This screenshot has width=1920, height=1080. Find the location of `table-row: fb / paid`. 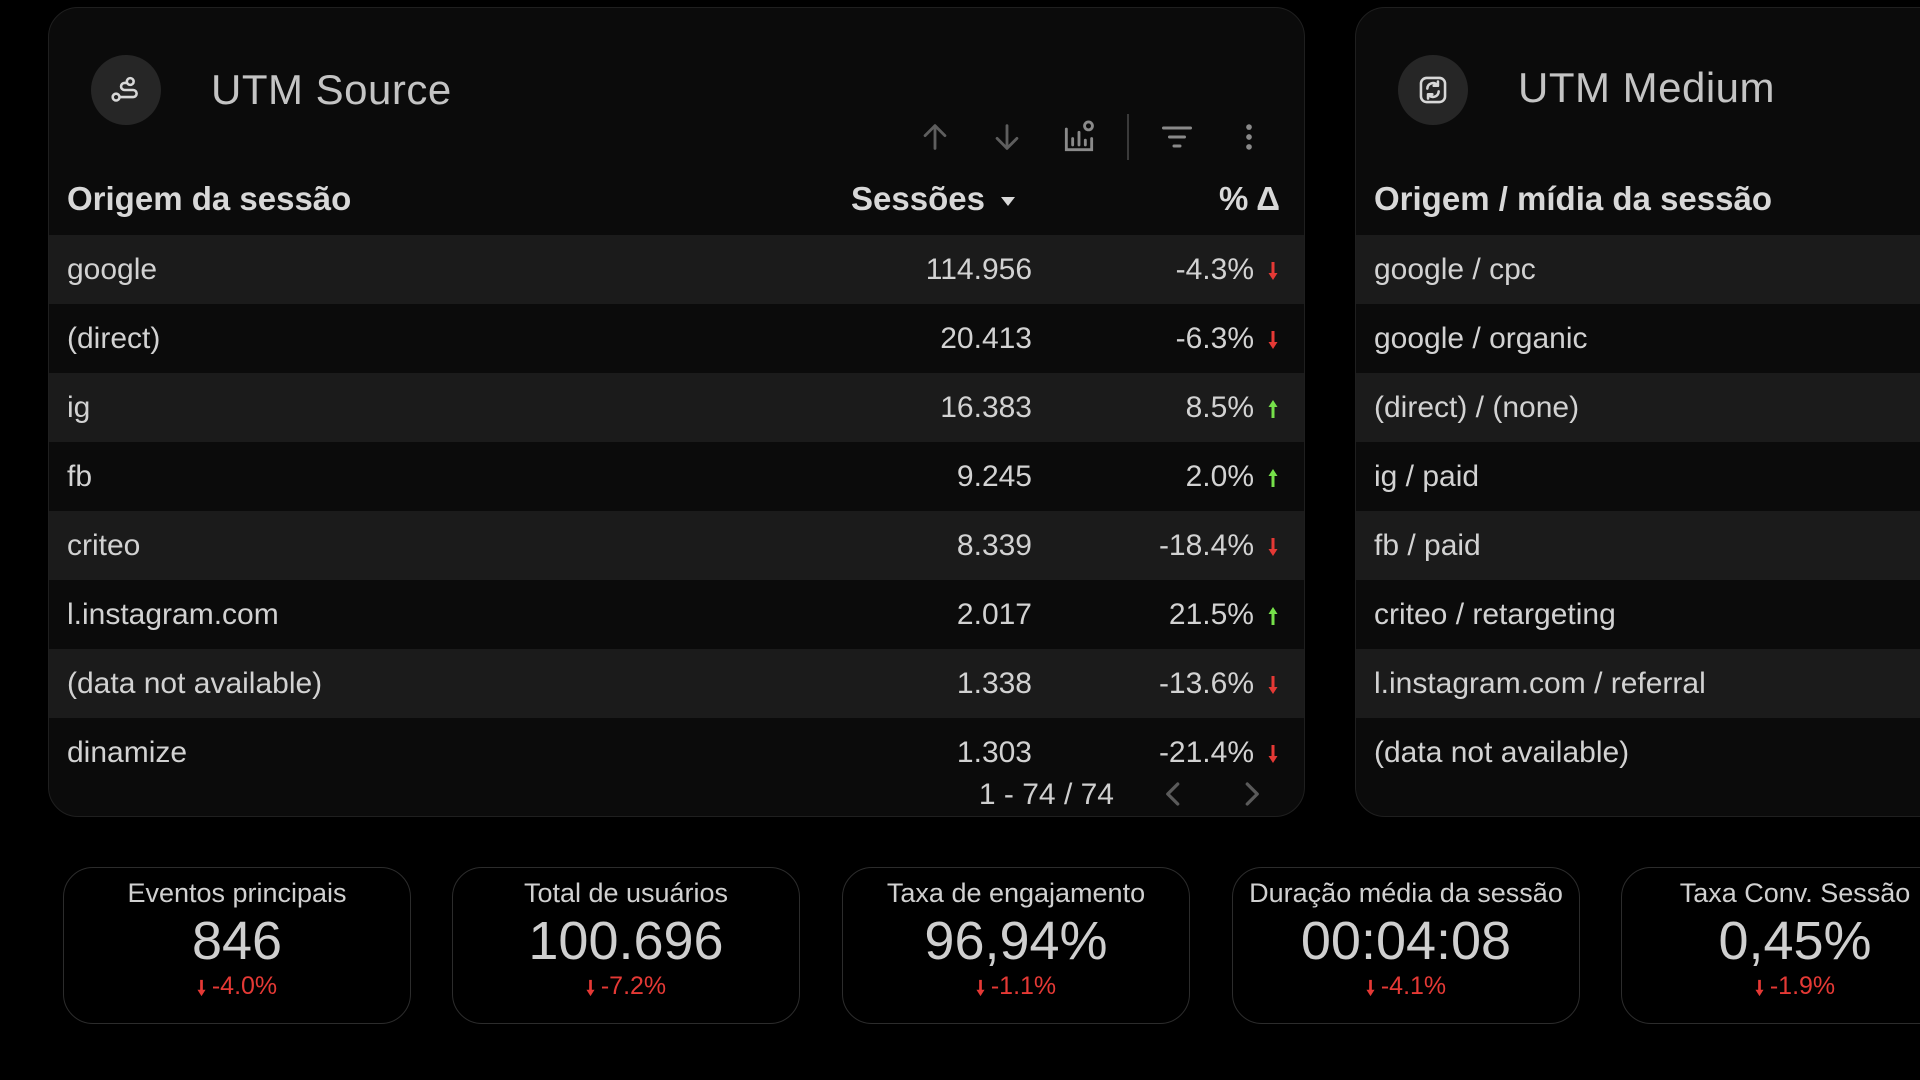

table-row: fb / paid is located at coordinates (1638, 545).